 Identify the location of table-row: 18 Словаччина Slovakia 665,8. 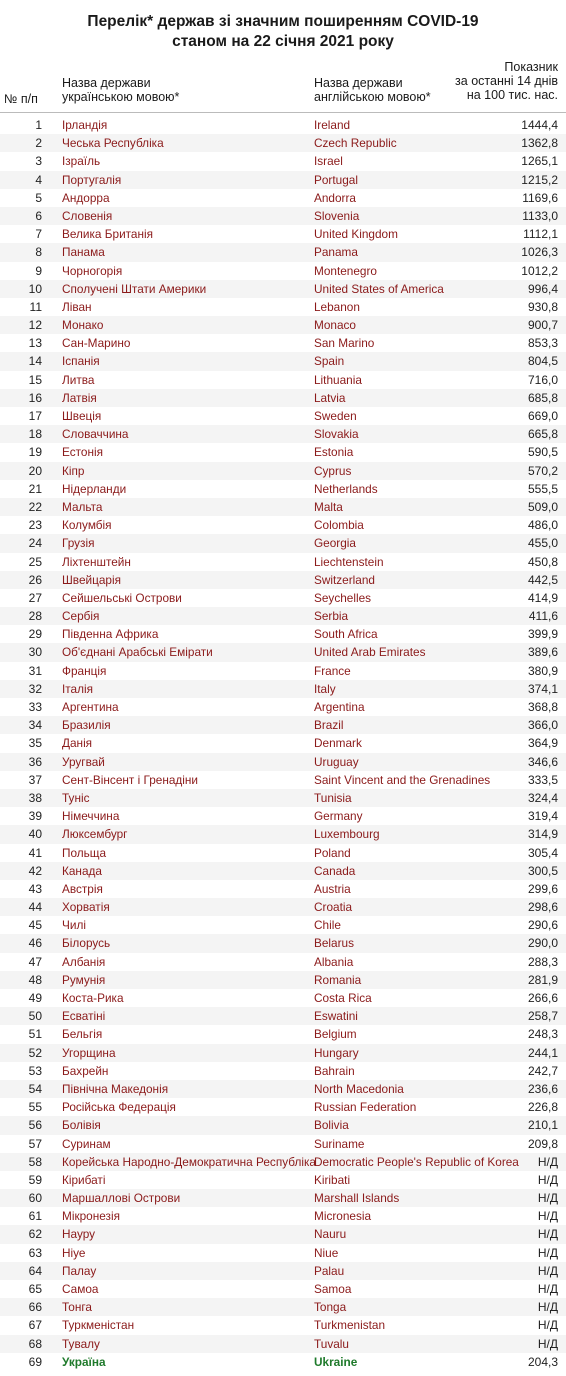
(283, 434).